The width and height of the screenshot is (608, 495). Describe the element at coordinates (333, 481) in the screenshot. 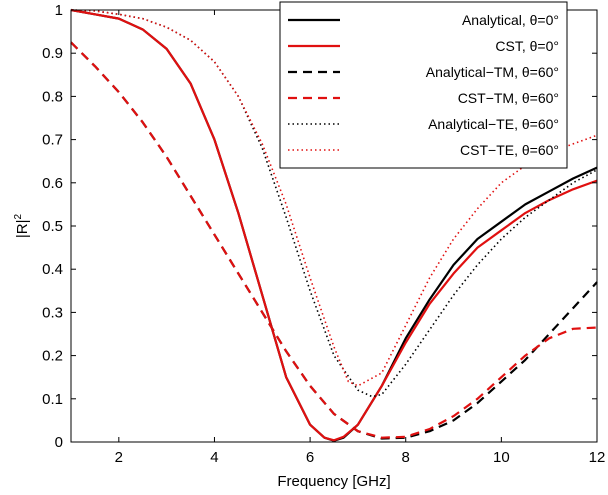

I see `x-axis-label: Frequency [GHz]` at that location.